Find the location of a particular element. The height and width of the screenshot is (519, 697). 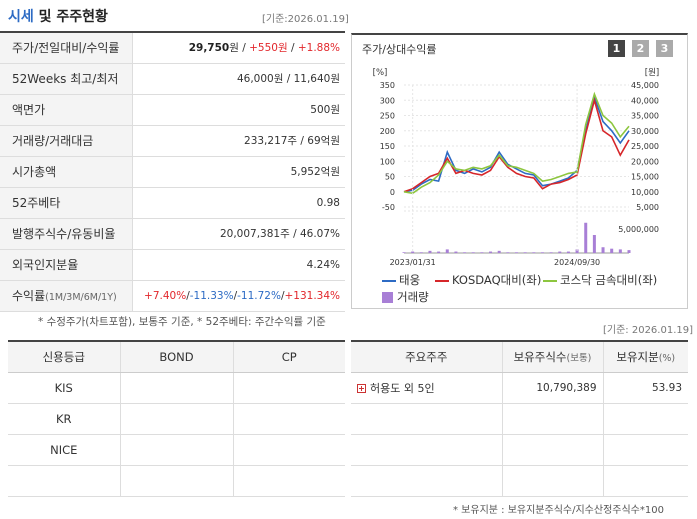

right-tick-label: 15,000 is located at coordinates (645, 177).